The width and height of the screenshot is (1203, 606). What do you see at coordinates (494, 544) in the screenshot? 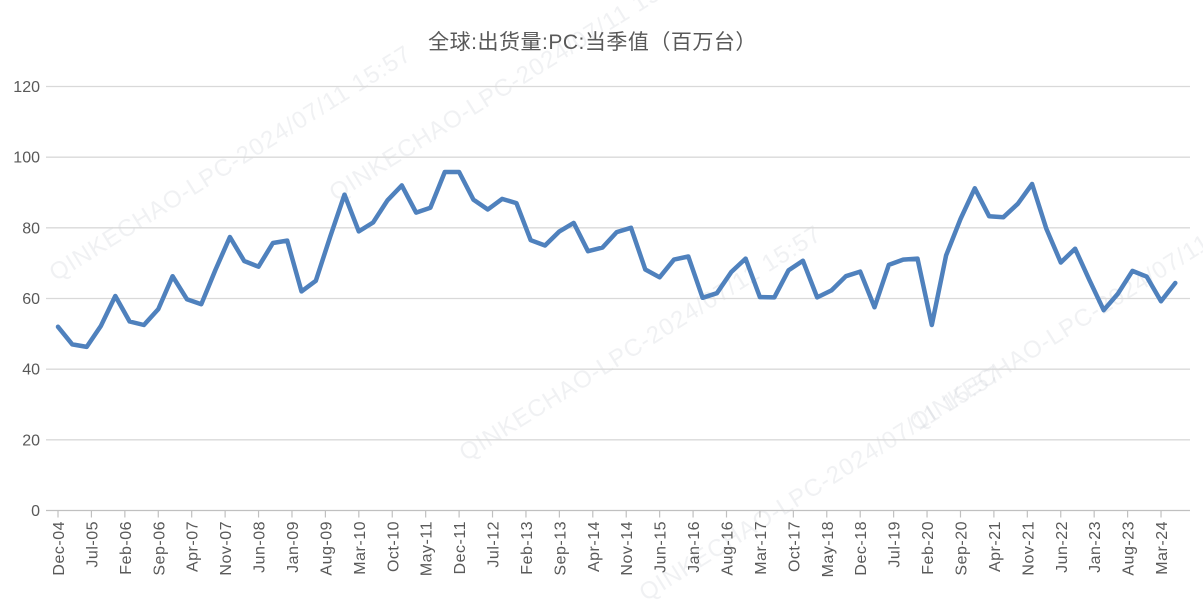
I see `x-axis-tick-label: Jul-12` at bounding box center [494, 544].